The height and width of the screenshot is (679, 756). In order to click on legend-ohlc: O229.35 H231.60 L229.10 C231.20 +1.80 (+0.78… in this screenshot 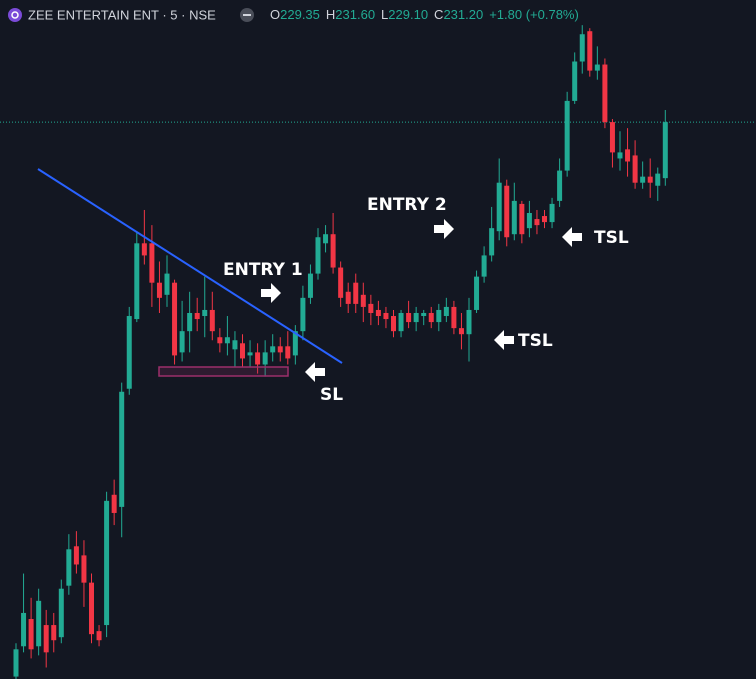, I will do `click(424, 14)`.